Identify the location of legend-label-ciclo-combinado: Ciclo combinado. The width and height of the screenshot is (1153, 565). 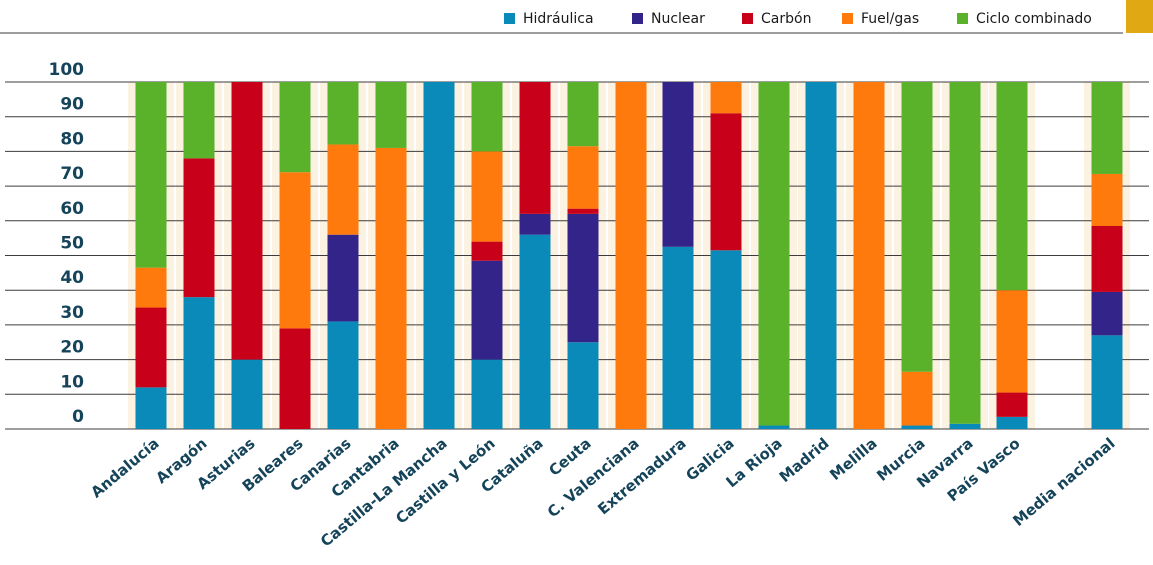
(1034, 19).